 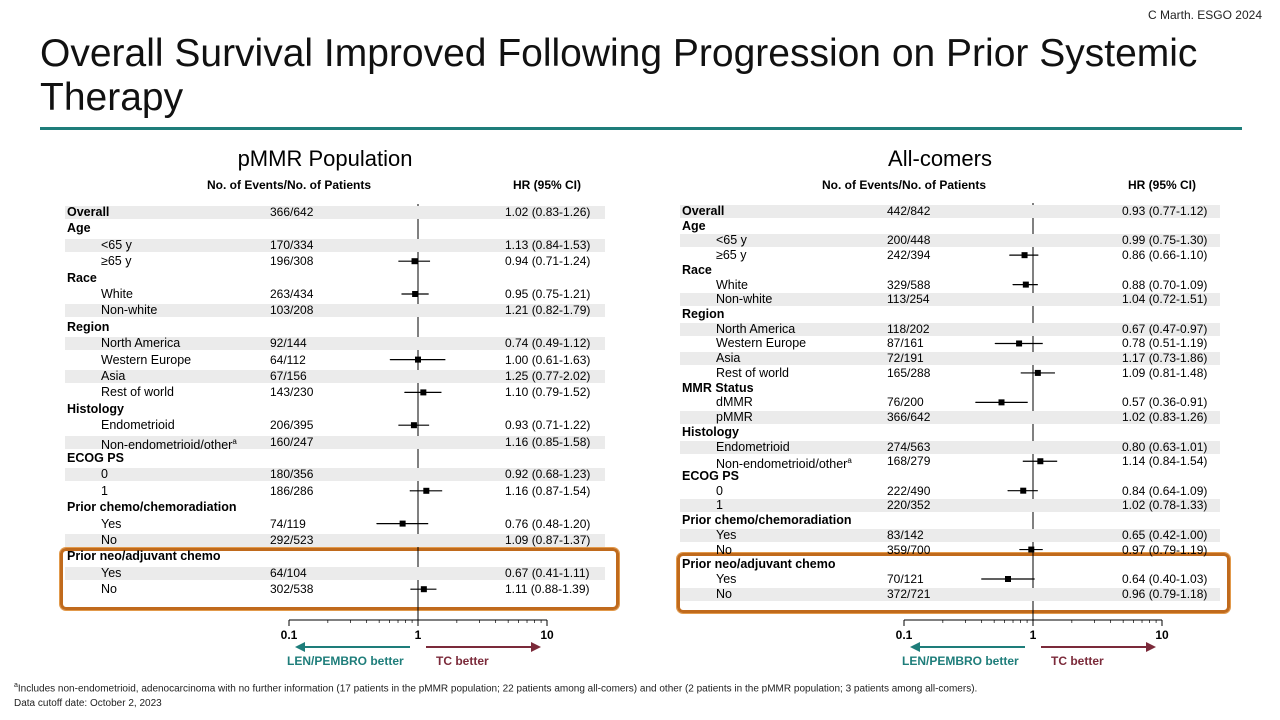 I want to click on hr-ci-value: 1.02 (0.78-1.33), so click(x=1165, y=505).